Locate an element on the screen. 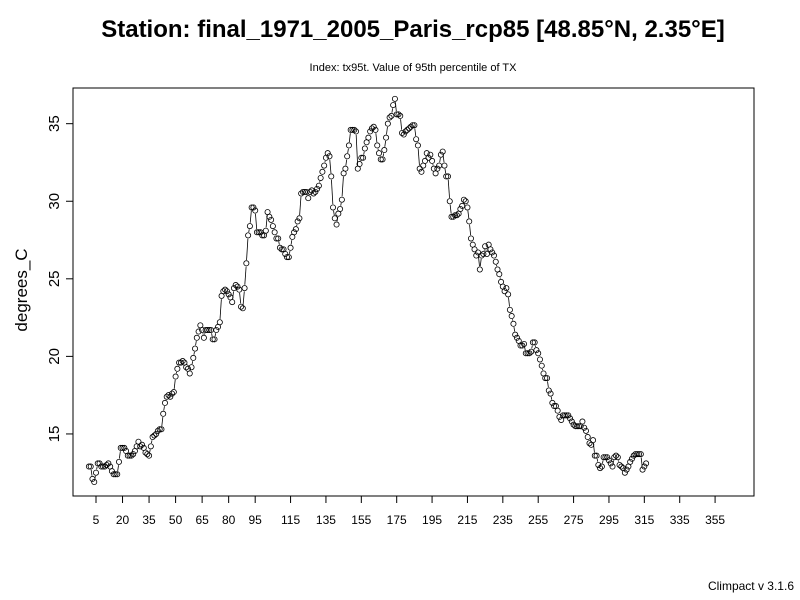 The width and height of the screenshot is (800, 600). x-tick-label: 65 is located at coordinates (202, 520).